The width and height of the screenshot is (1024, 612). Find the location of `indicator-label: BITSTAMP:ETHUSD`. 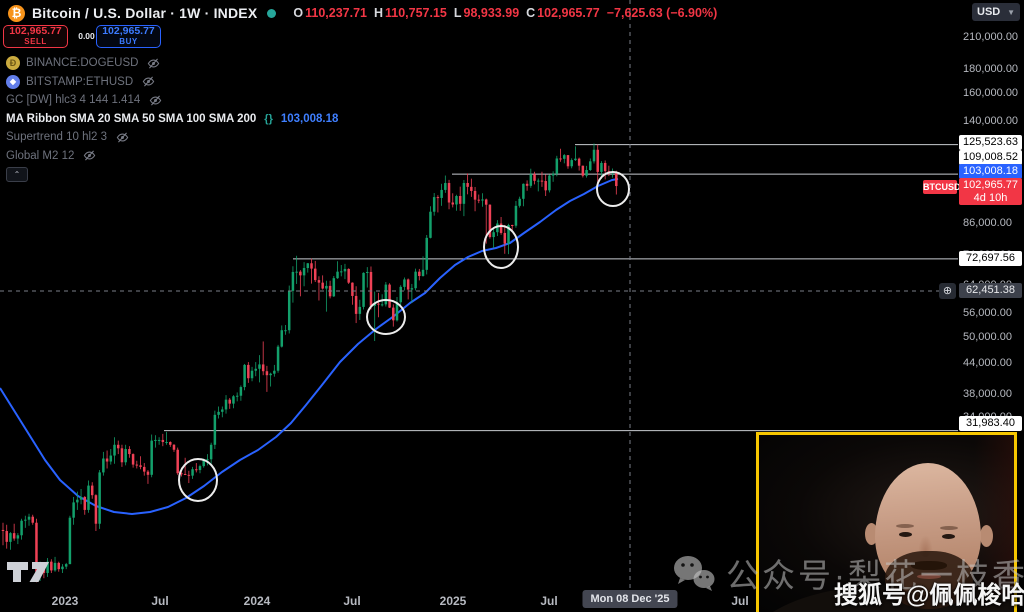

indicator-label: BITSTAMP:ETHUSD is located at coordinates (80, 81).